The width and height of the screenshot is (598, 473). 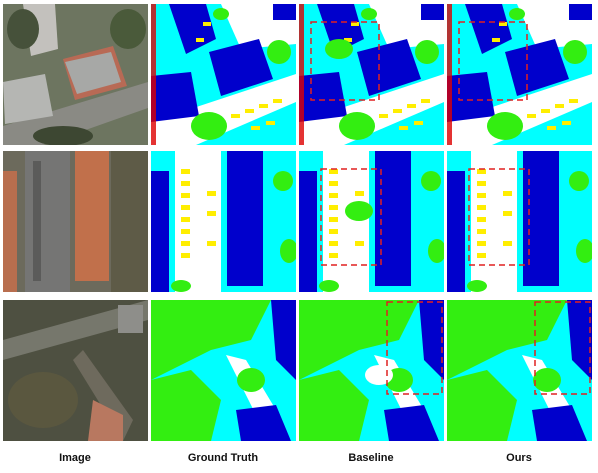 I want to click on column-label: Baseline, so click(x=370, y=458).